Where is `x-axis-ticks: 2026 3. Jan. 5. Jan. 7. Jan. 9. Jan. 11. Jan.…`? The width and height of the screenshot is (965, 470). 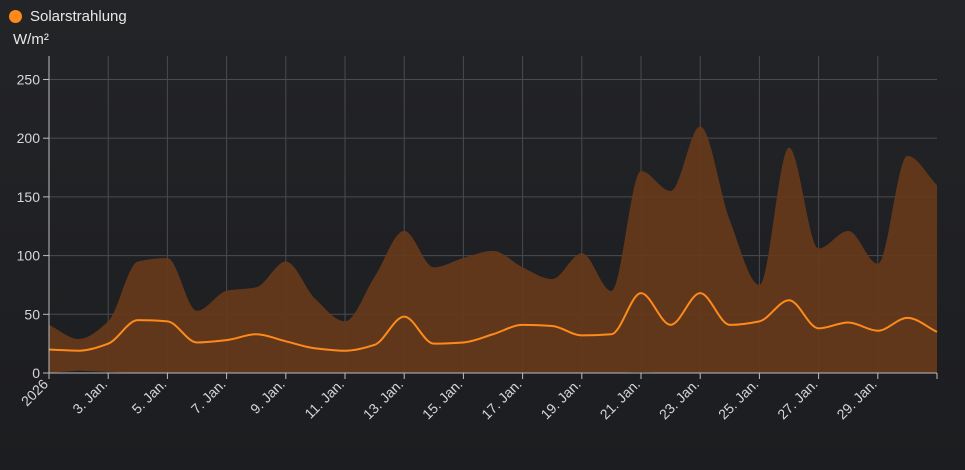
x-axis-ticks: 2026 3. Jan. 5. Jan. 7. Jan. 9. Jan. 11. Jan.… is located at coordinates (478, 398).